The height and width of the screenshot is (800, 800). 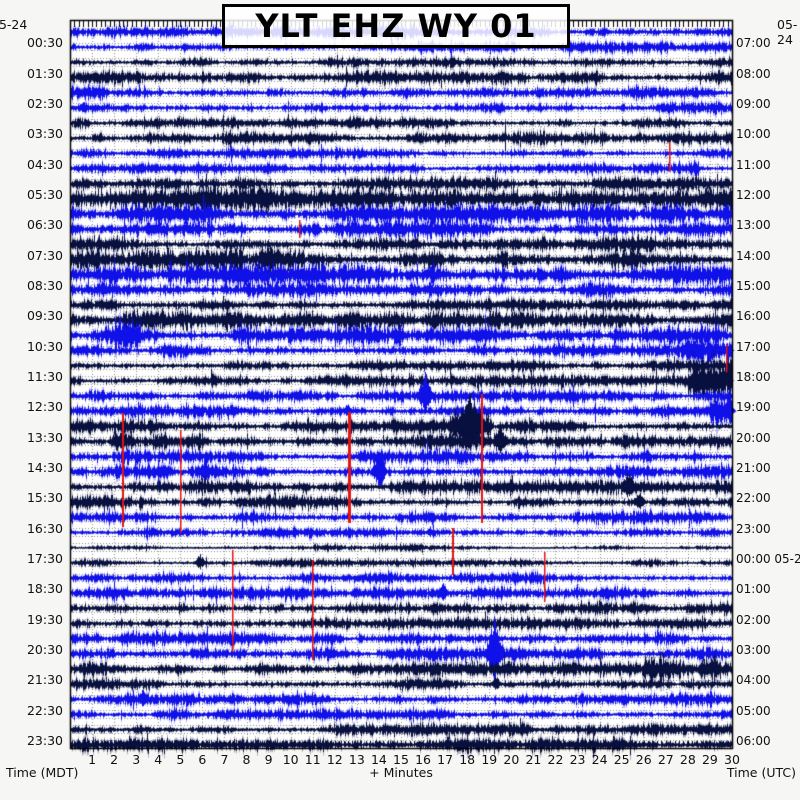 What do you see at coordinates (44, 710) in the screenshot?
I see `left-time-label: 22:30` at bounding box center [44, 710].